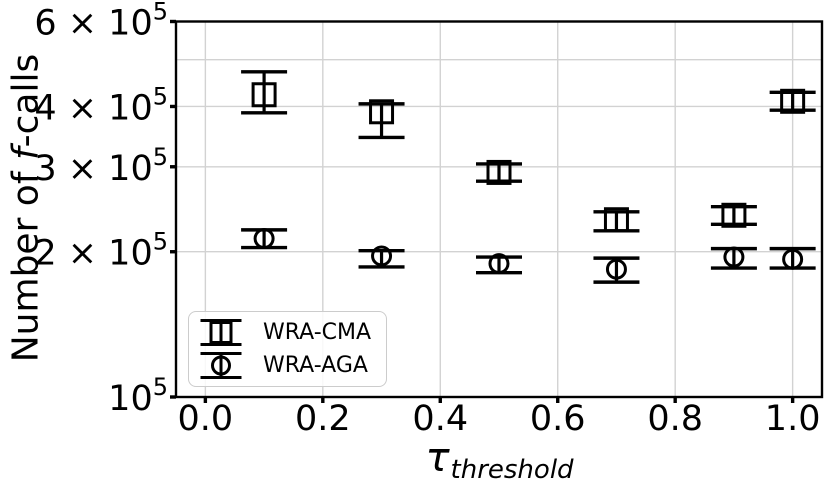 The height and width of the screenshot is (483, 830). Describe the element at coordinates (675, 419) in the screenshot. I see `x-tick-label: 0.8` at that location.